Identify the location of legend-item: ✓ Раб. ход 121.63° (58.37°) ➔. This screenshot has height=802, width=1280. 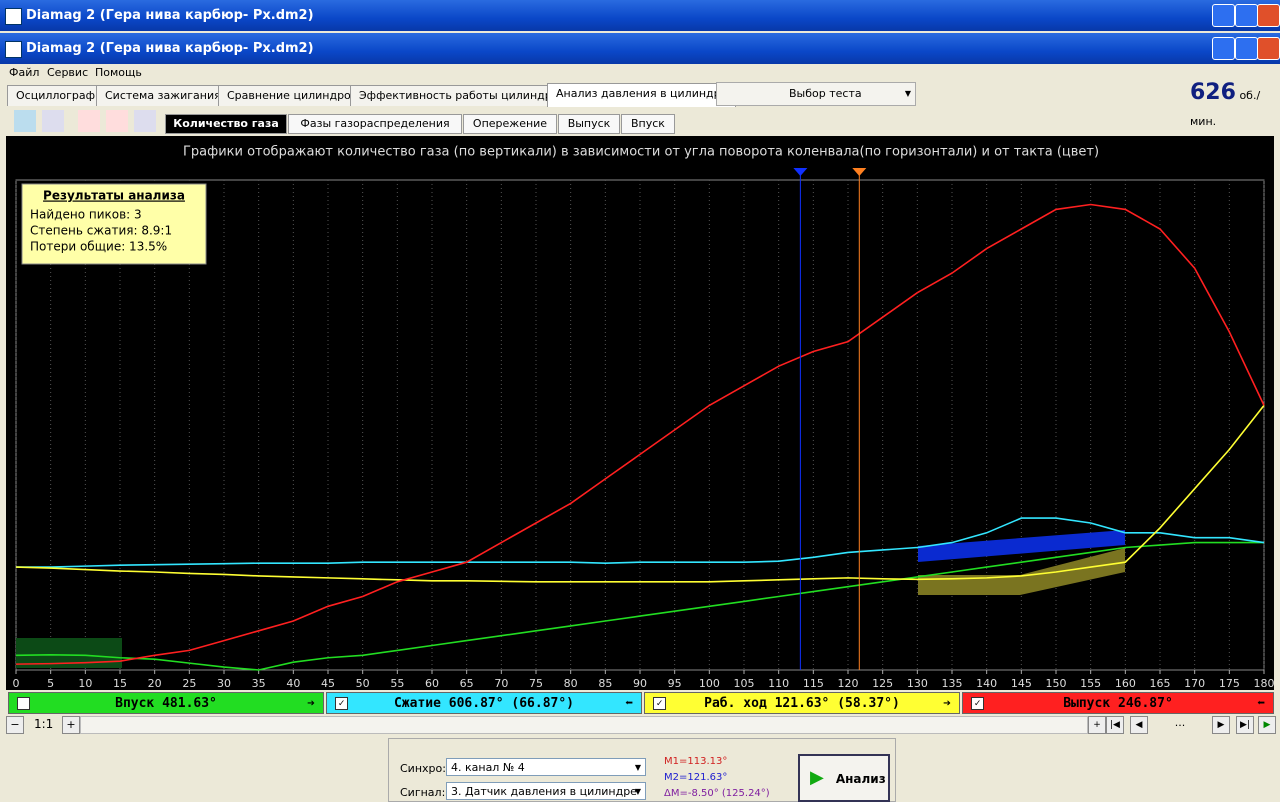
(802, 703).